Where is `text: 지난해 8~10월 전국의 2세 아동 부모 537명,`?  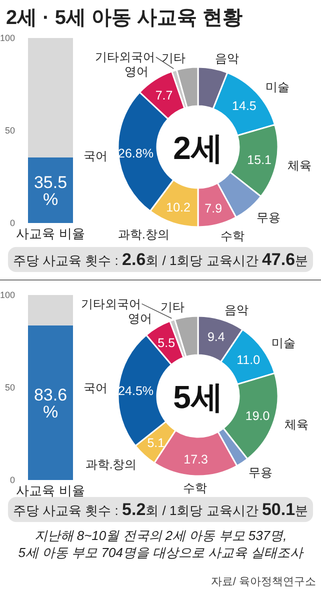 text: 지난해 8~10월 전국의 2세 아동 부모 537명, is located at coordinates (160, 535).